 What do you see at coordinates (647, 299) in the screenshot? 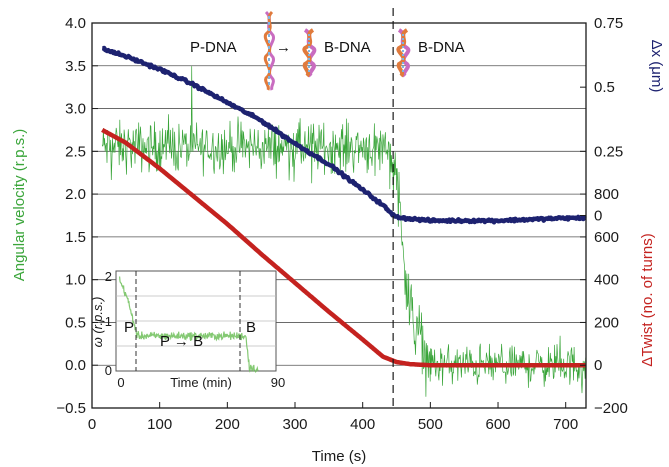
I see `y-right-bottom-axis-title: ΔTwist (no. of turns)` at bounding box center [647, 299].